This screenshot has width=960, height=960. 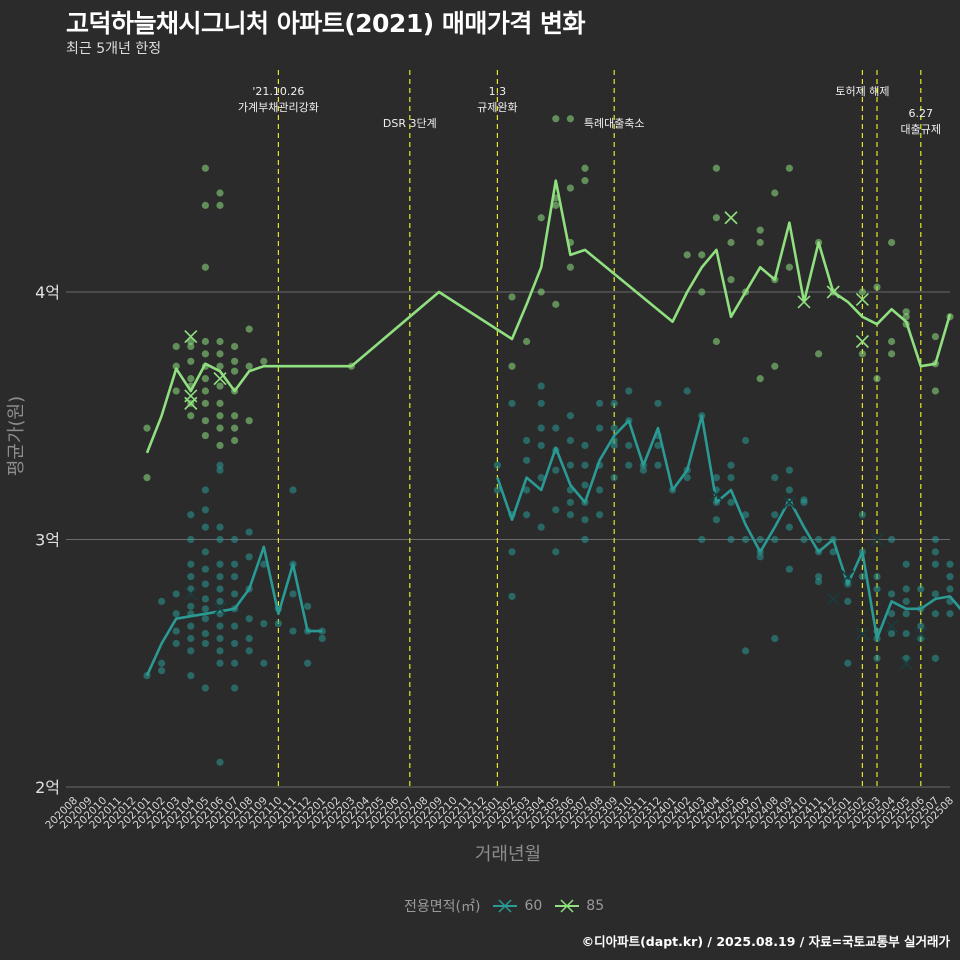 What do you see at coordinates (517, 906) in the screenshot?
I see `legend-item-60: 60` at bounding box center [517, 906].